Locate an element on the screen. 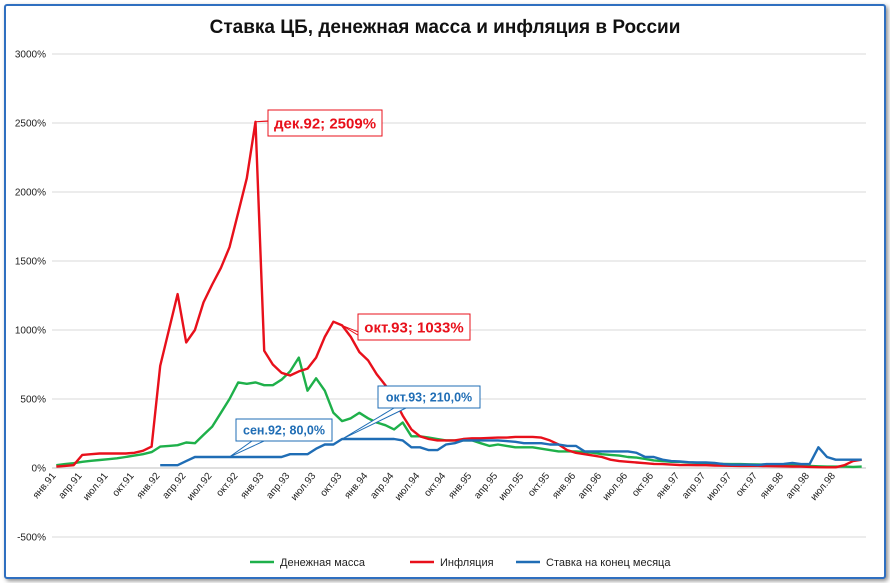  x-tick-label: янв.94 is located at coordinates (357, 486).